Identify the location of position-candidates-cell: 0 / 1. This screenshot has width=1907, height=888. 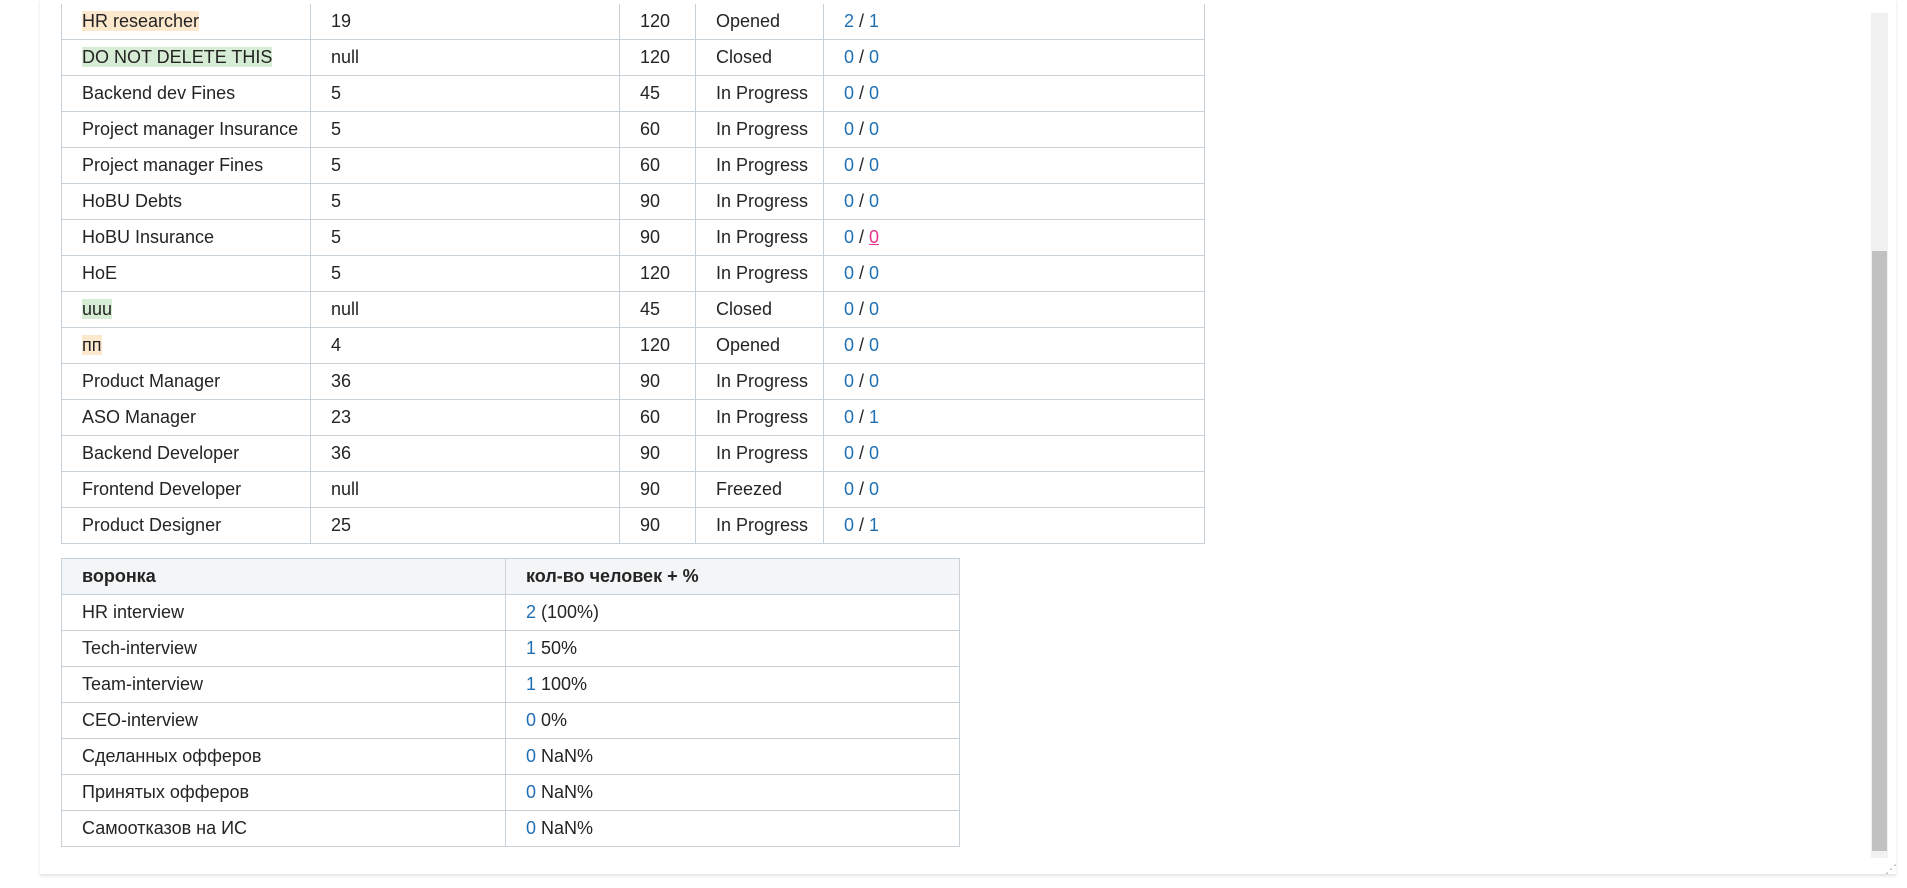
(1014, 417).